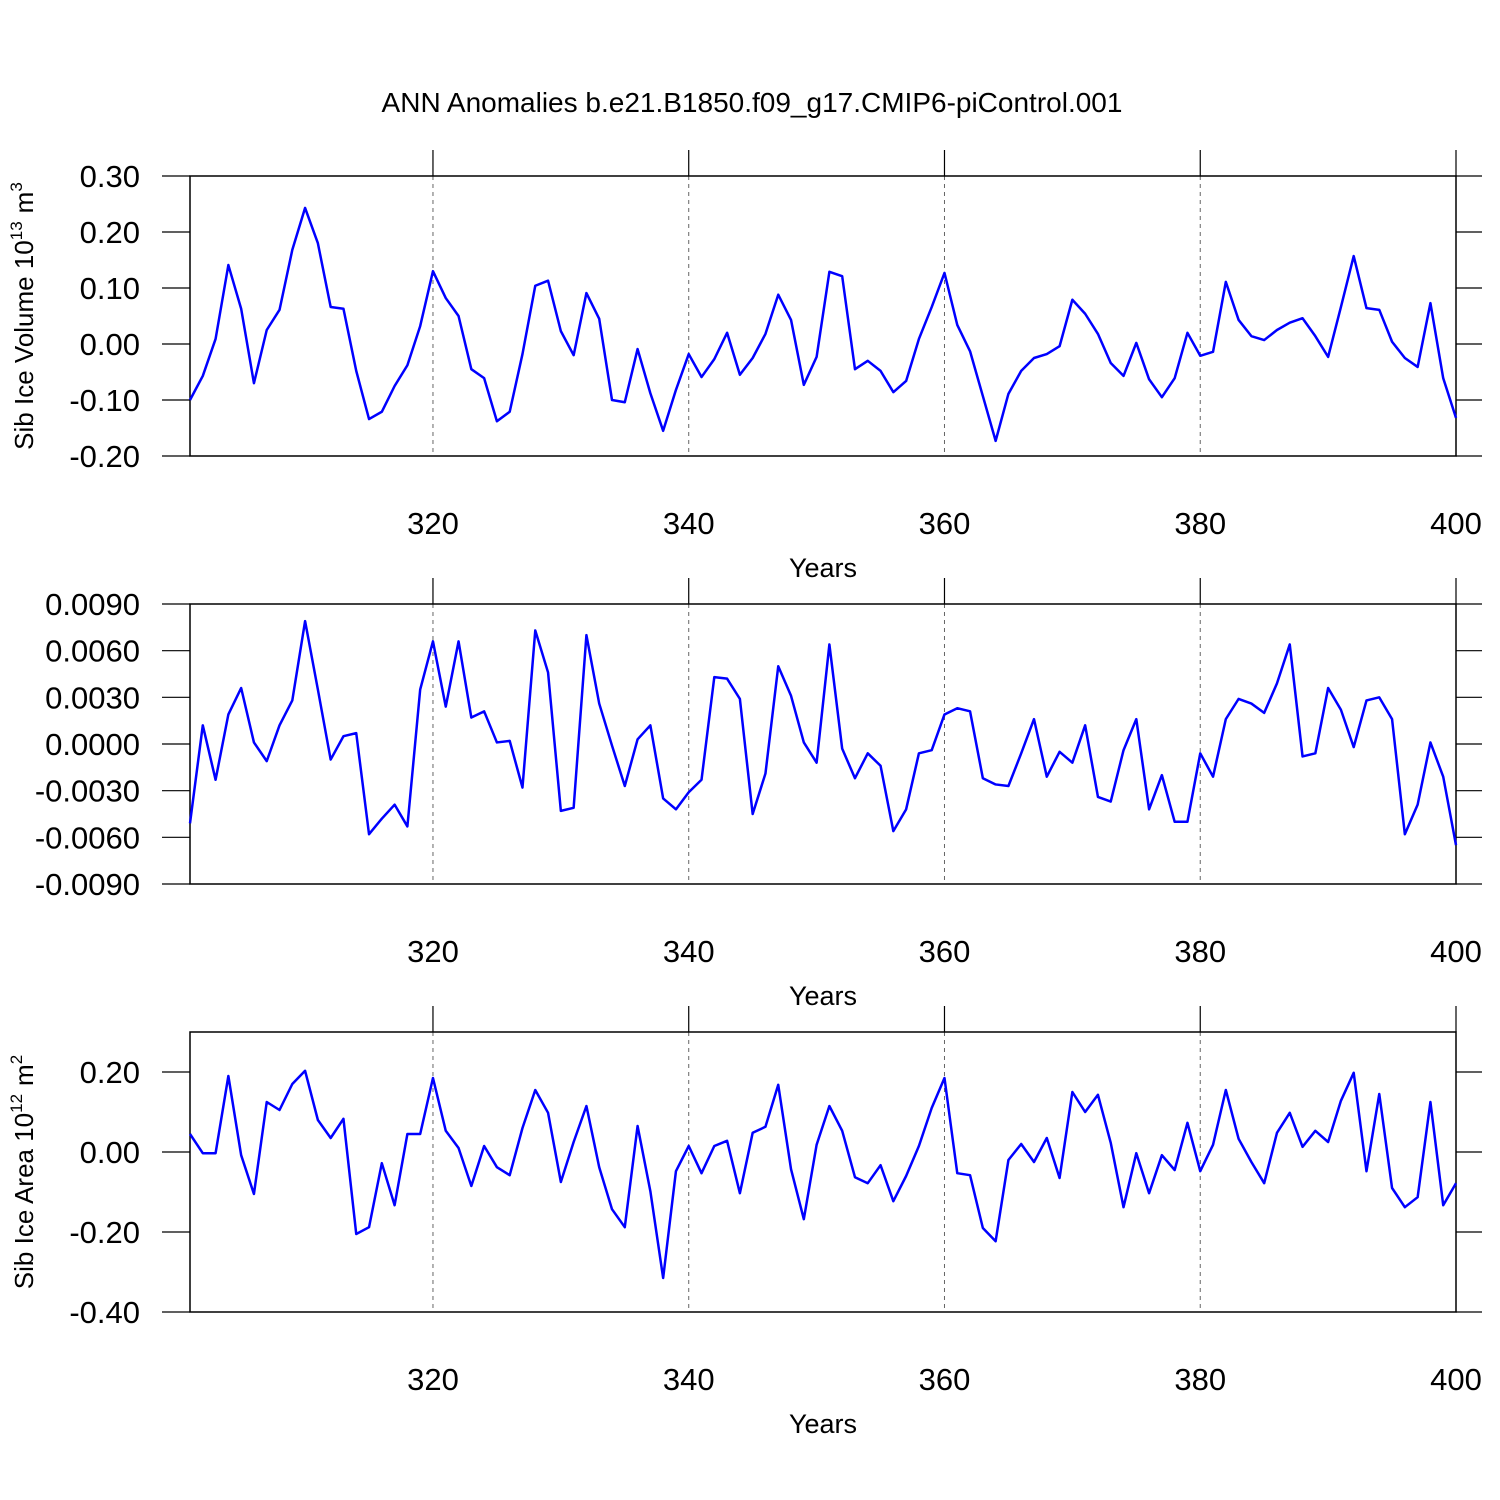 Image resolution: width=1500 pixels, height=1500 pixels. I want to click on y-axis-label: Sib Ice Area 1012 m2, so click(23, 1172).